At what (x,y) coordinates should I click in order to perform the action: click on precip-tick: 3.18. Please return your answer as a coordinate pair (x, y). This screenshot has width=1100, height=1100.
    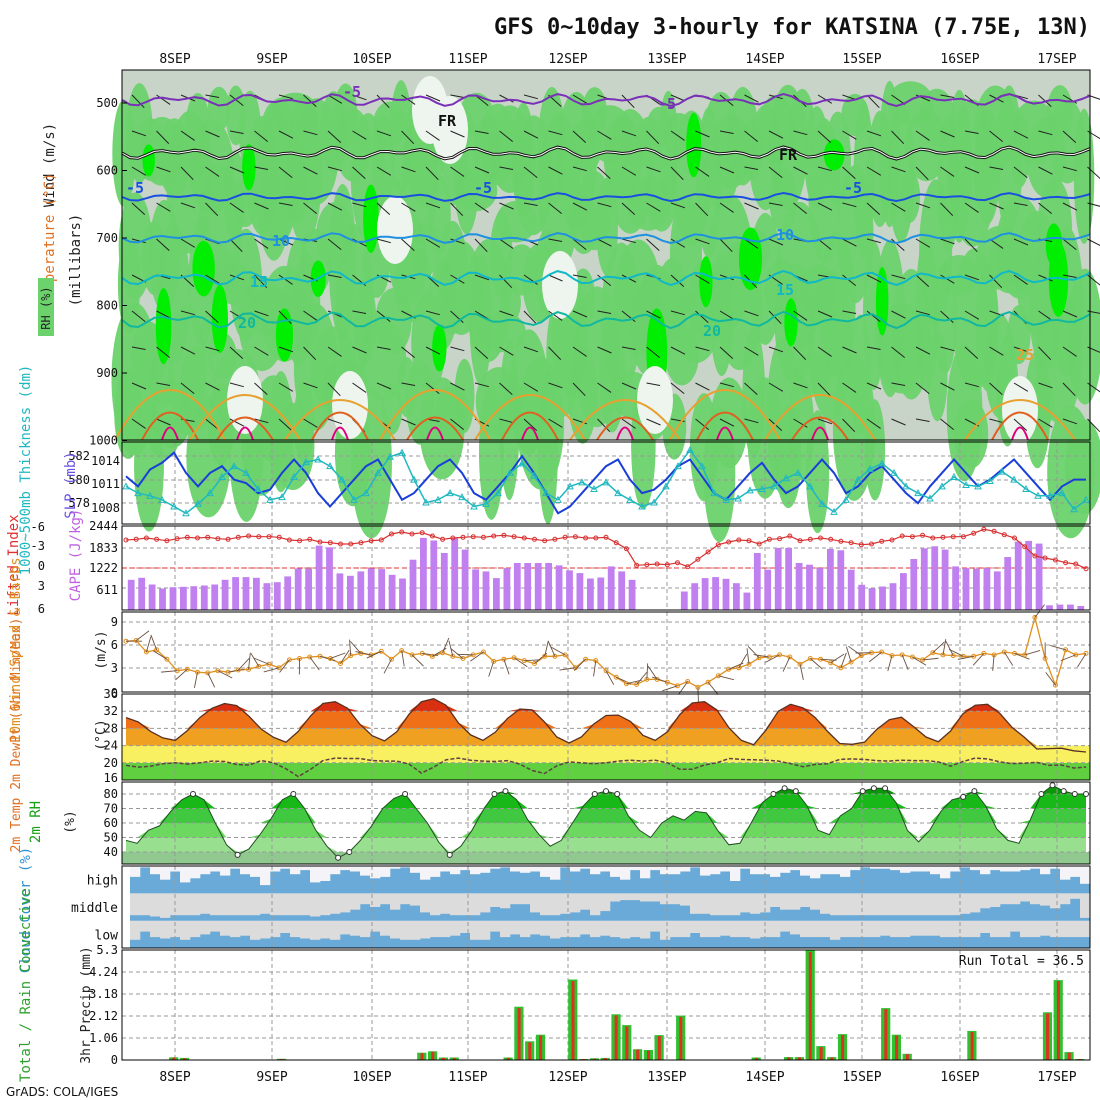
    Looking at the image, I should click on (103, 994).